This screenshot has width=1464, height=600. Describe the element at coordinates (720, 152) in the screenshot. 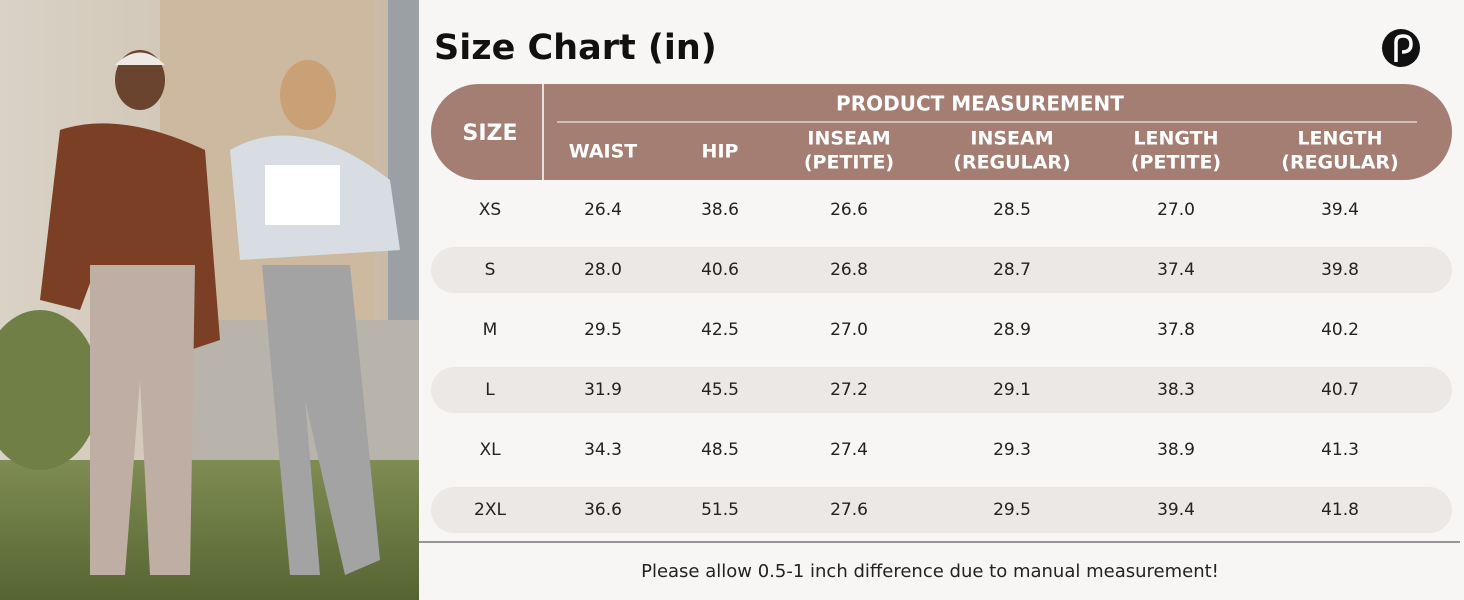

I see `column-header: HIP` at that location.